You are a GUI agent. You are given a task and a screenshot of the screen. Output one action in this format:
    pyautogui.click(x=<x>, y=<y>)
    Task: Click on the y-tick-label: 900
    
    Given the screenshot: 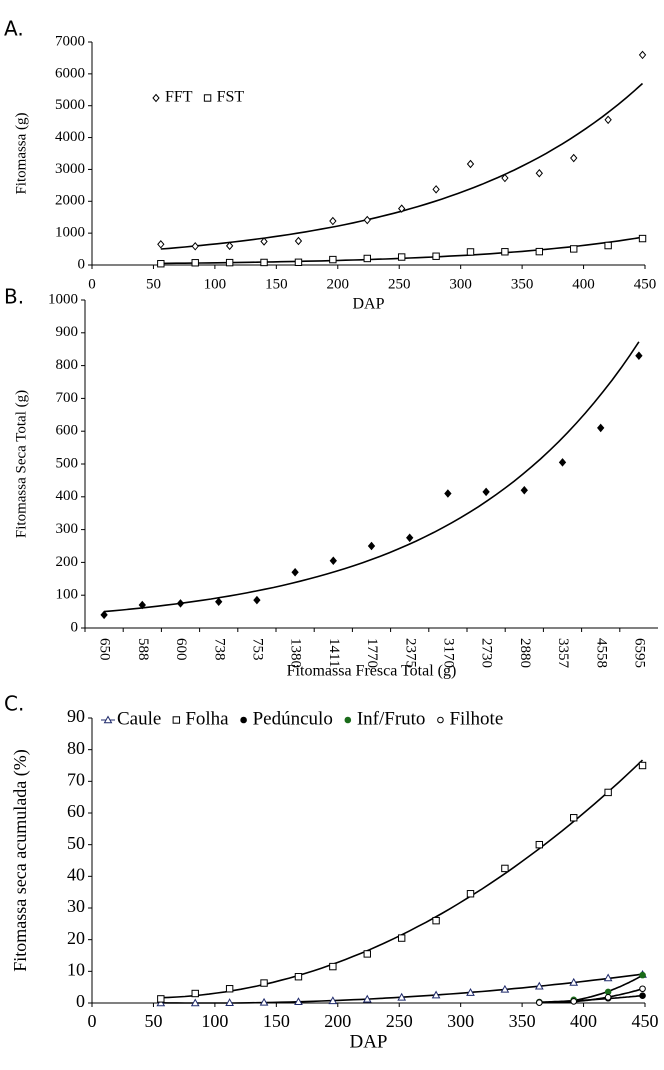 What is the action you would take?
    pyautogui.click(x=67, y=332)
    